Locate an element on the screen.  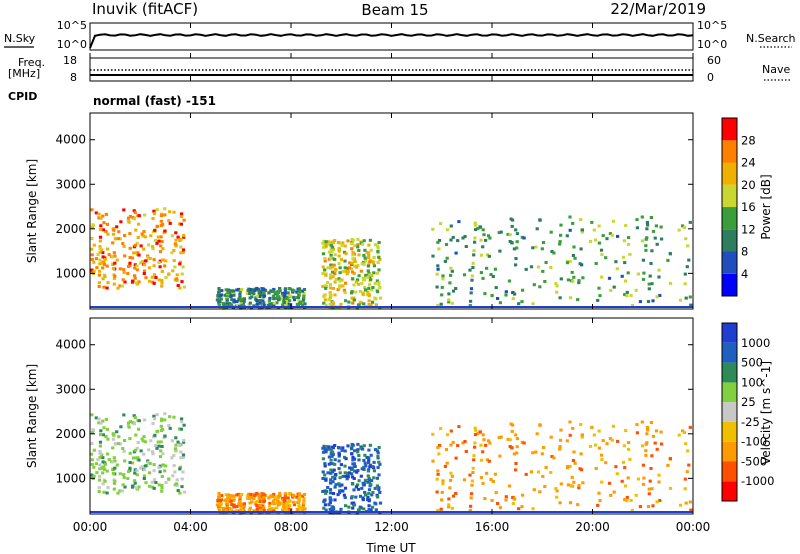
colorbar-segment is located at coordinates (729, 262).